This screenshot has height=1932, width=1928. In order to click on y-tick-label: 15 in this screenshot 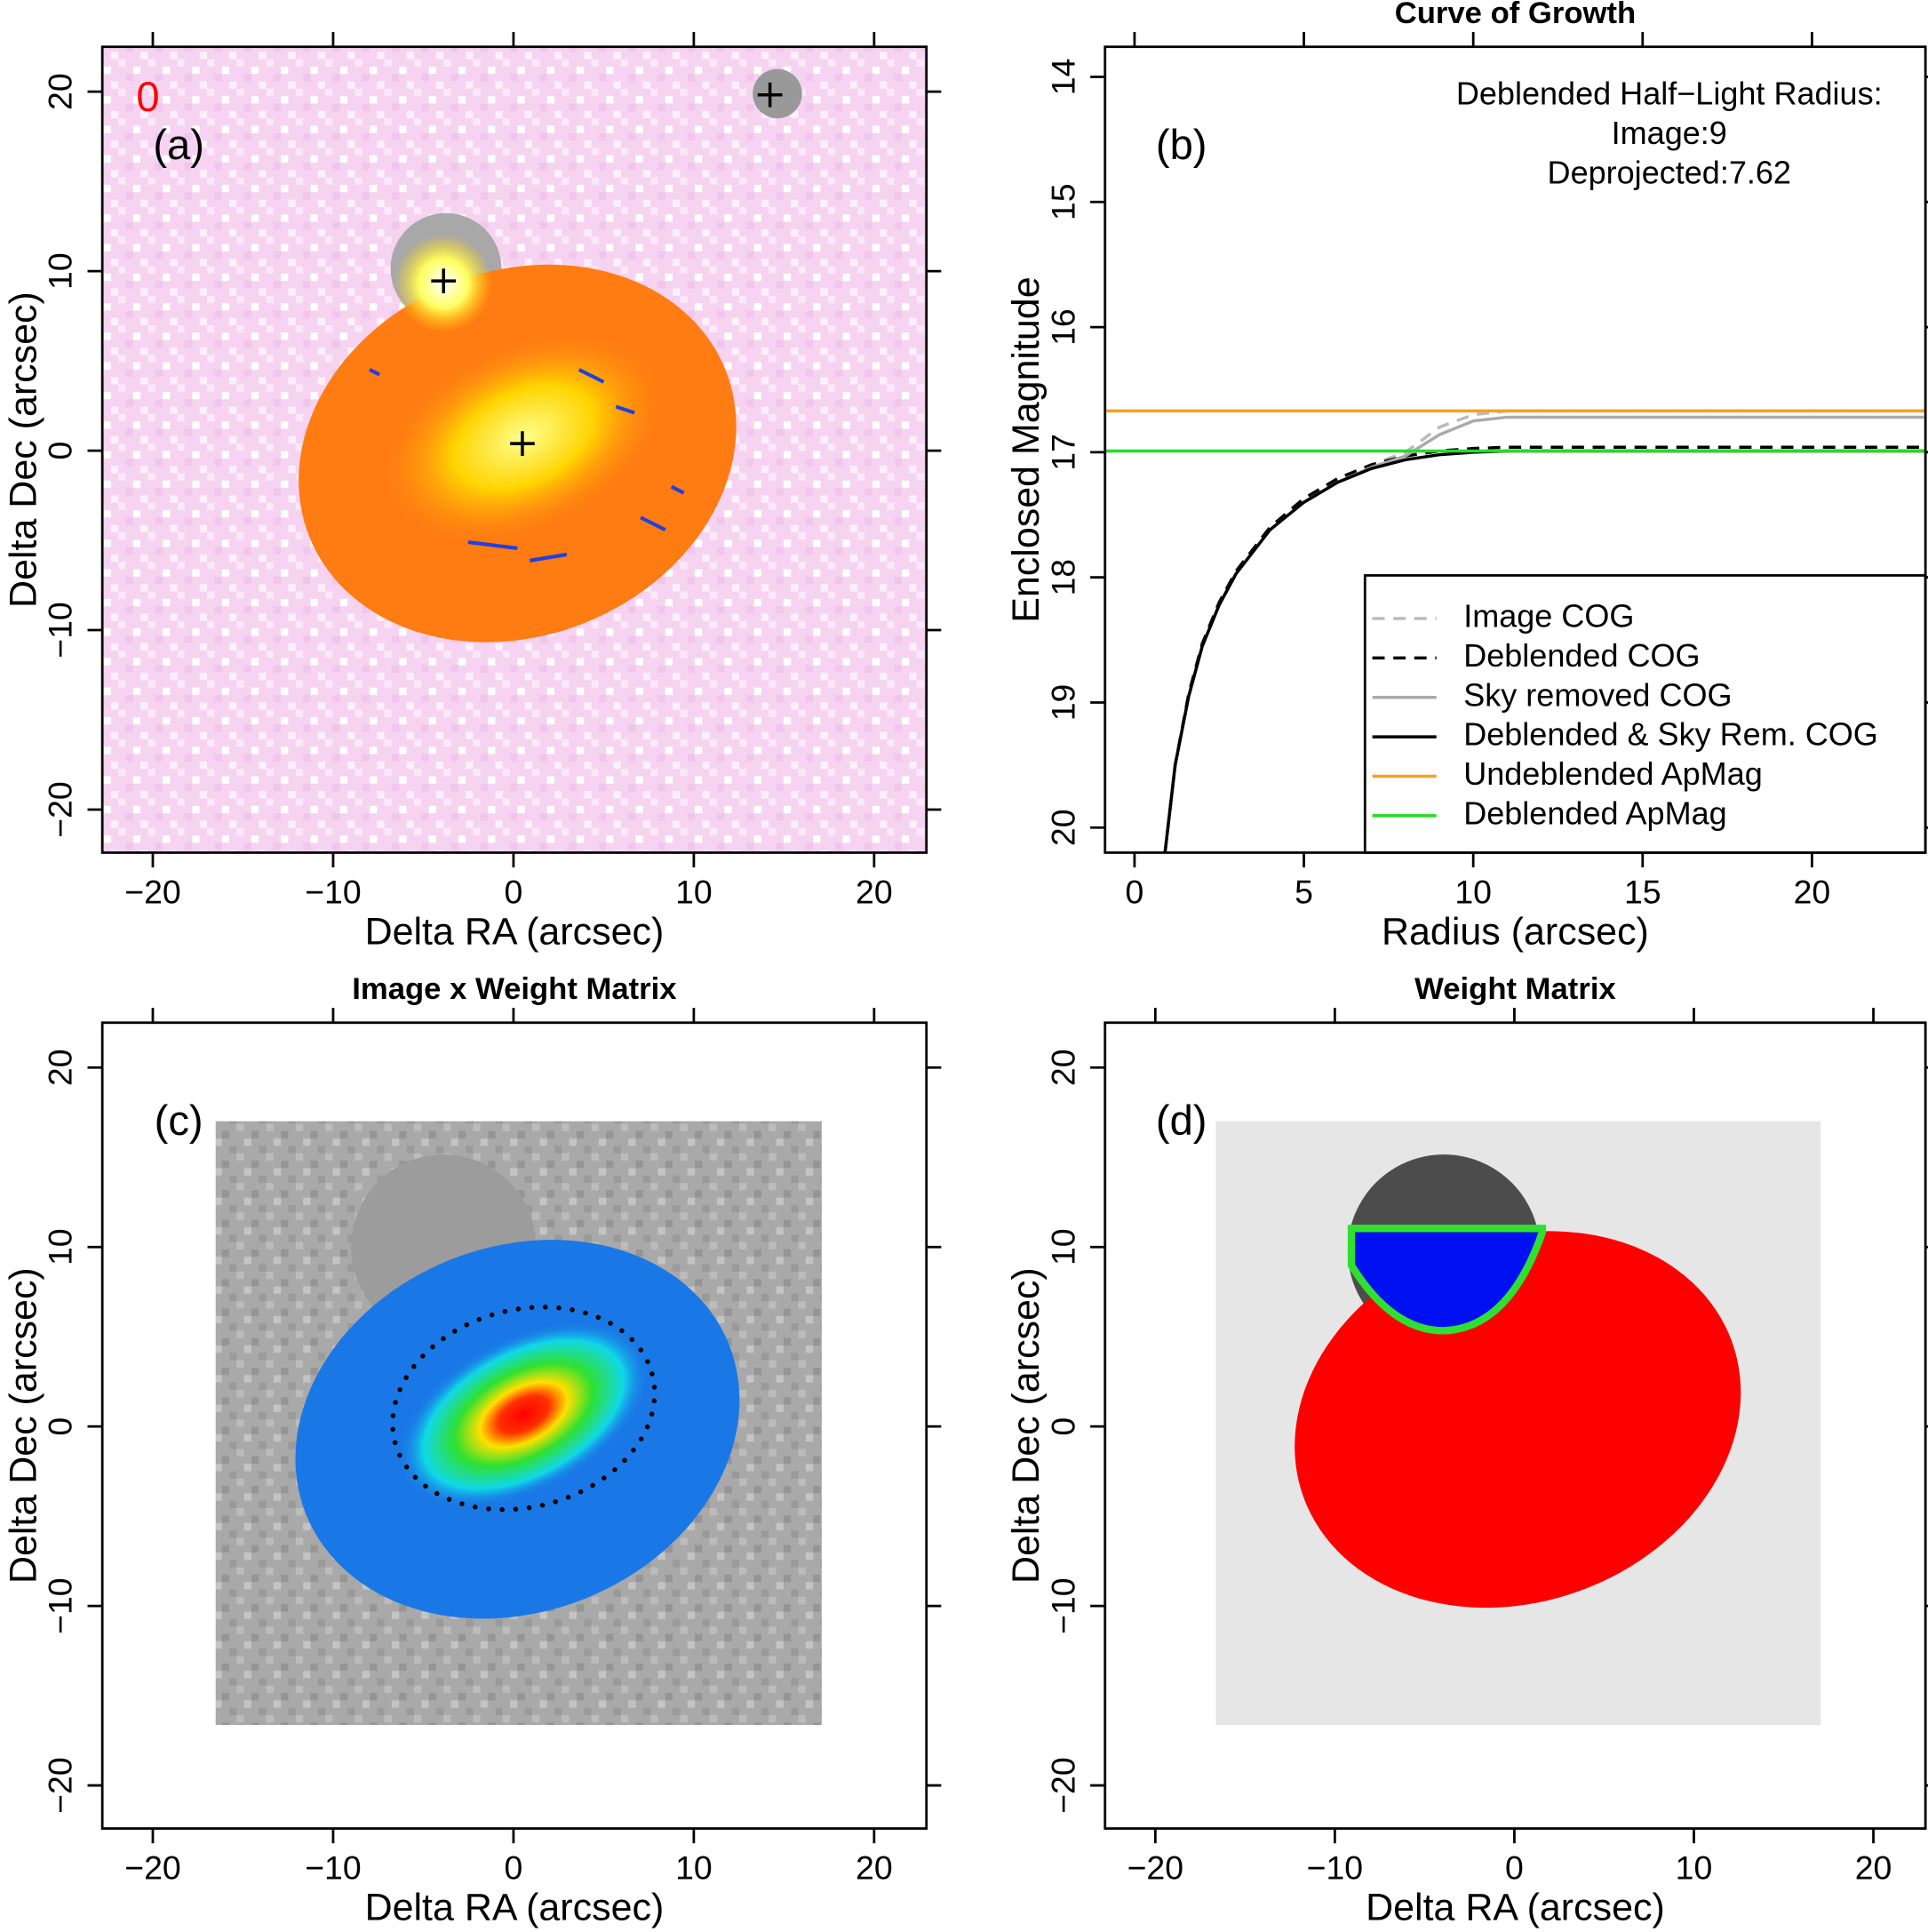, I will do `click(1062, 201)`.